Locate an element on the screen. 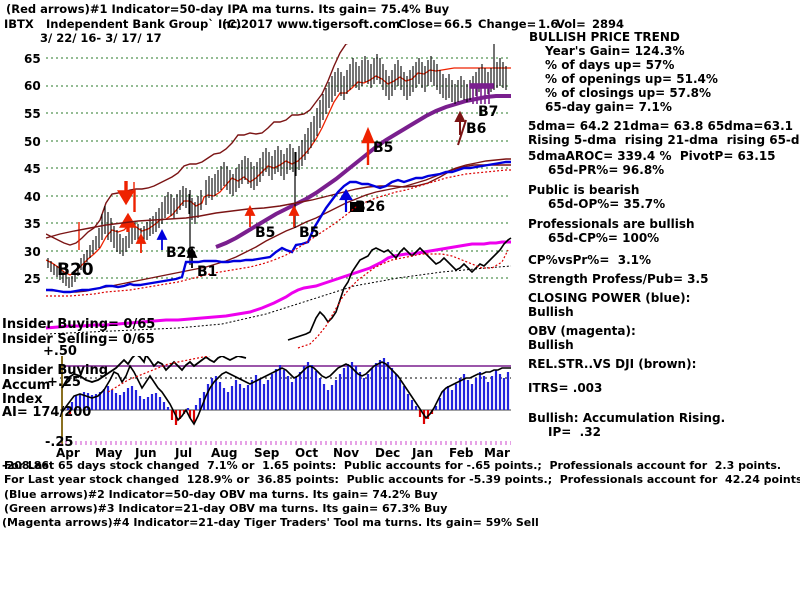 This screenshot has height=600, width=800. aroc-line: 5dmaAROC= 339.4 % PivotP= 63.15 is located at coordinates (652, 156).